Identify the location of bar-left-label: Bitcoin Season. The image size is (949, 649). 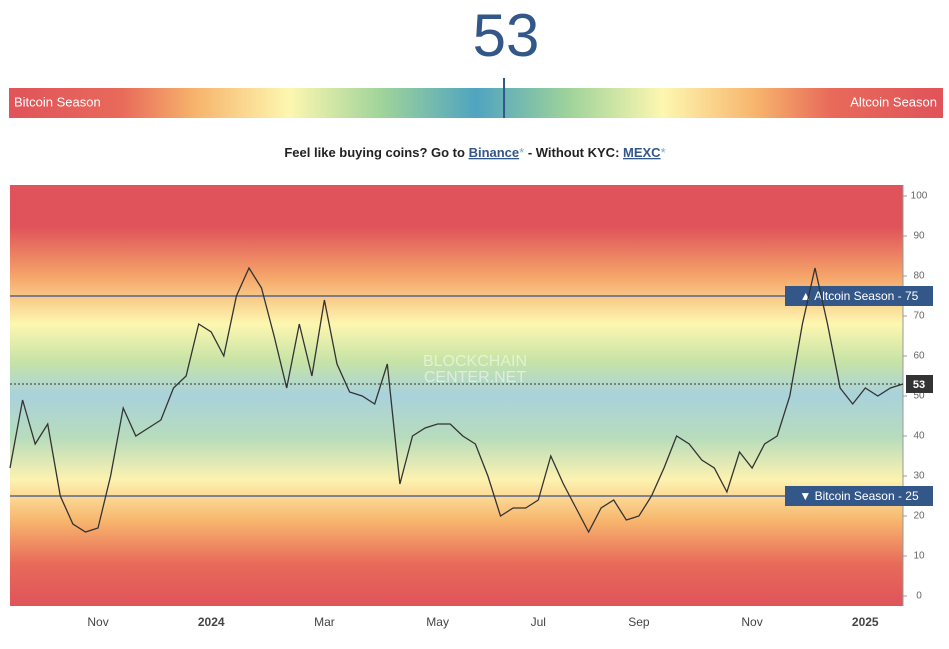
(57, 101).